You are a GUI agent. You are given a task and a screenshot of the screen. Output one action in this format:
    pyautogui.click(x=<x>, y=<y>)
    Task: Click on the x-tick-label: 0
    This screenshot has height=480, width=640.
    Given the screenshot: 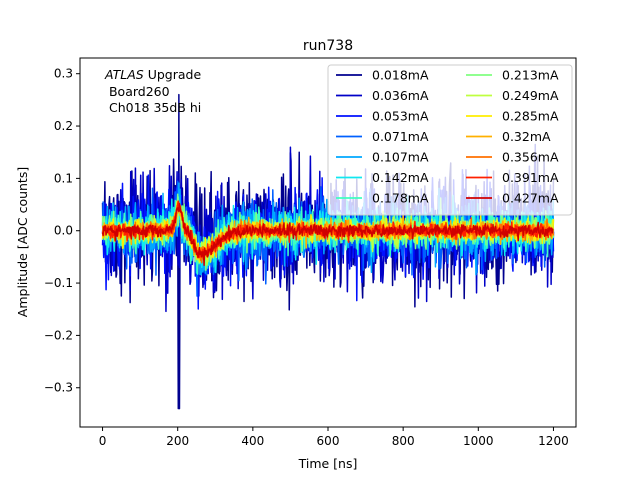 What is the action you would take?
    pyautogui.click(x=103, y=441)
    